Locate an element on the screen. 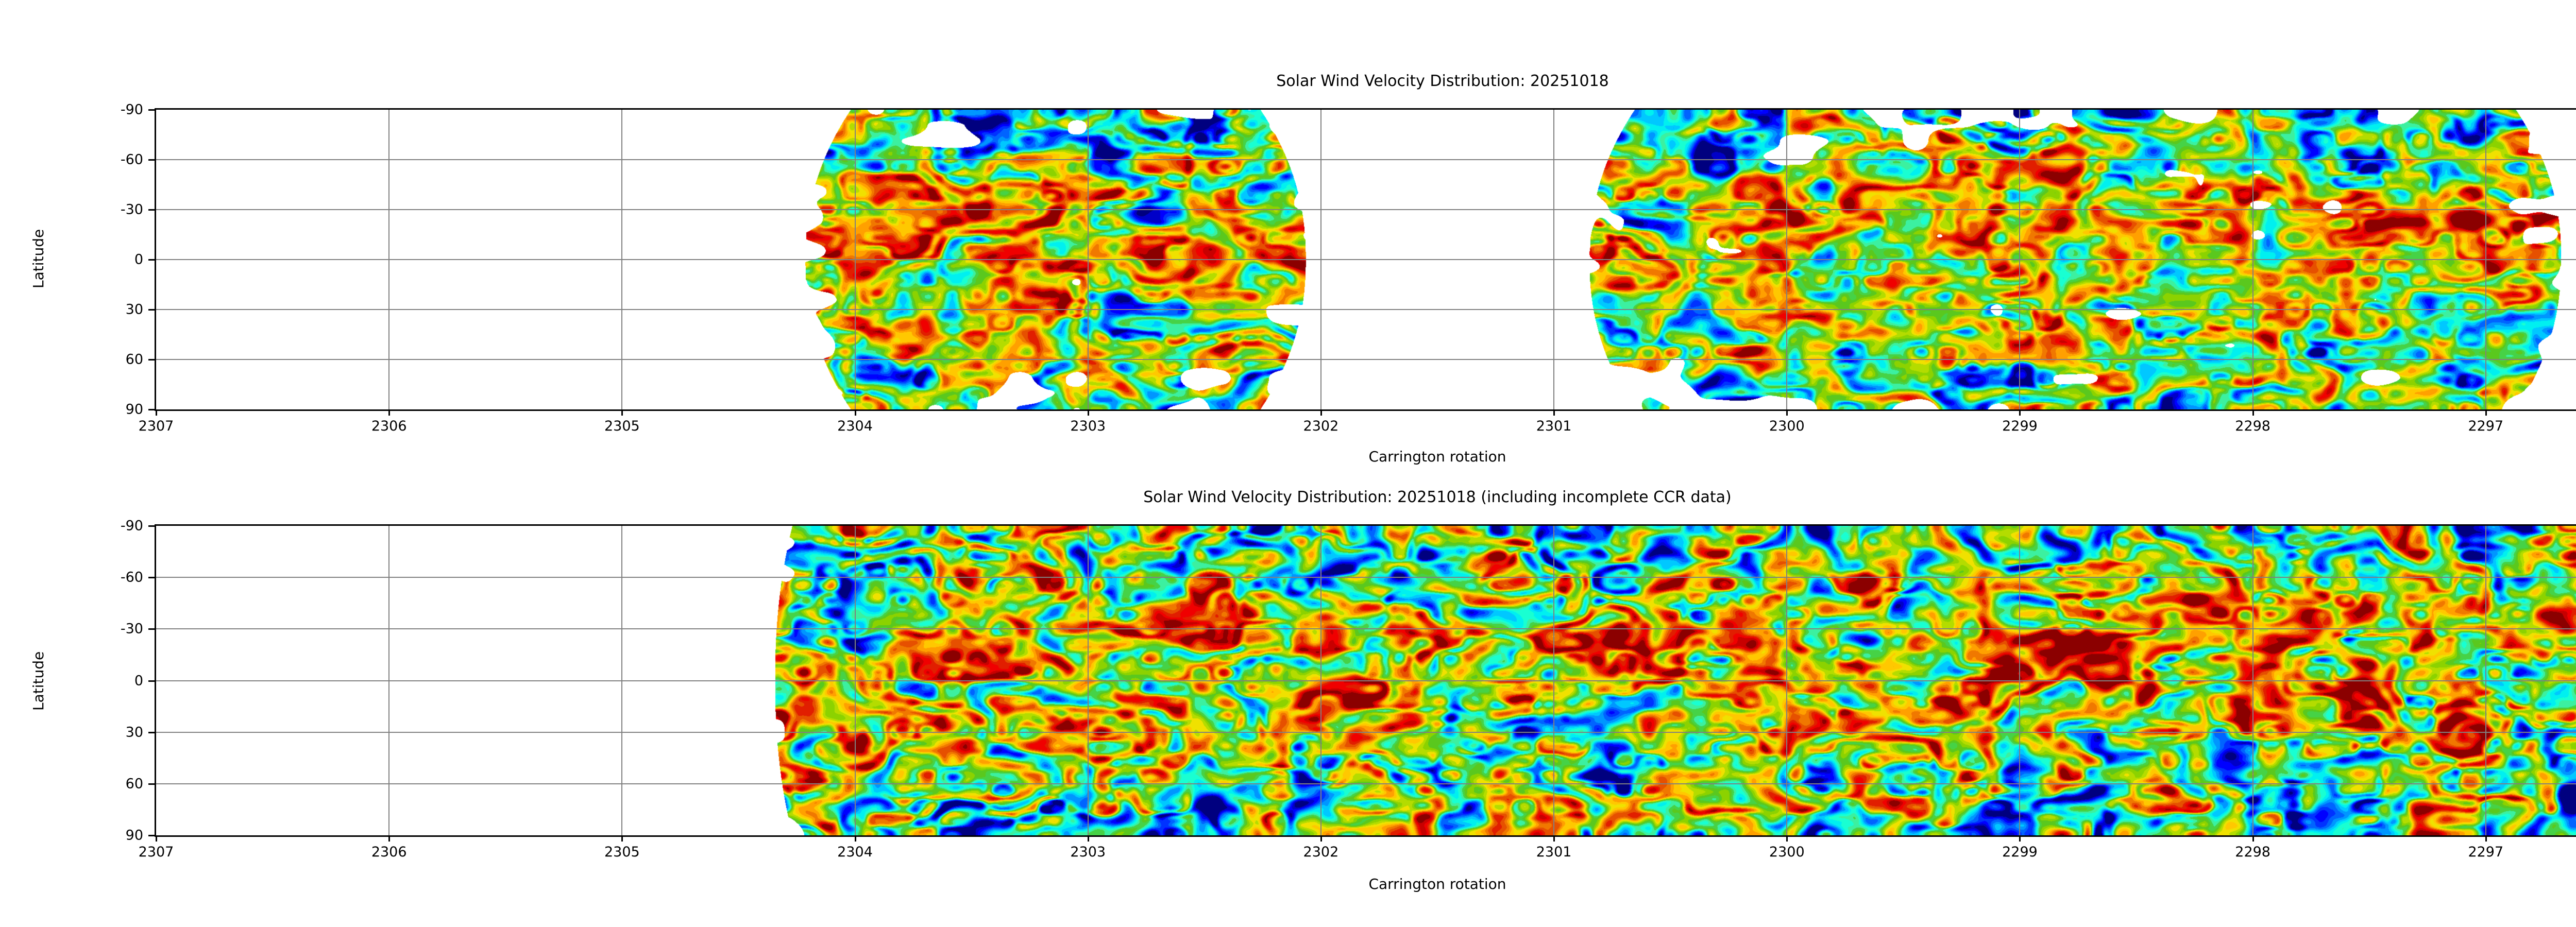 The image size is (2576, 927). panel-bottom-ylabel: Latitude is located at coordinates (38, 681).